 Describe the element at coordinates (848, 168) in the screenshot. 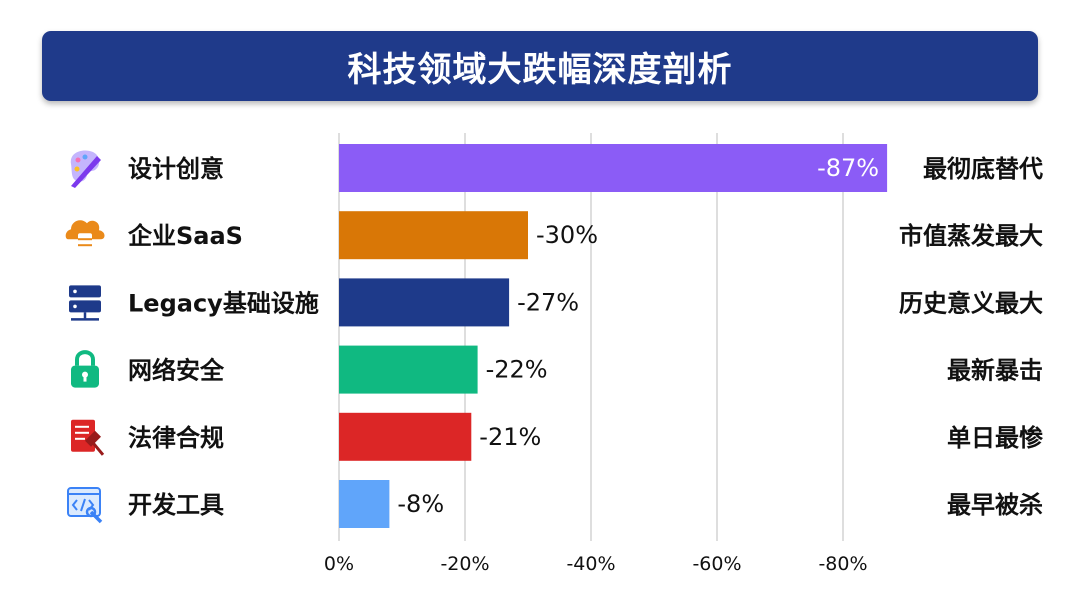

I see `bar-value-label: -87%` at that location.